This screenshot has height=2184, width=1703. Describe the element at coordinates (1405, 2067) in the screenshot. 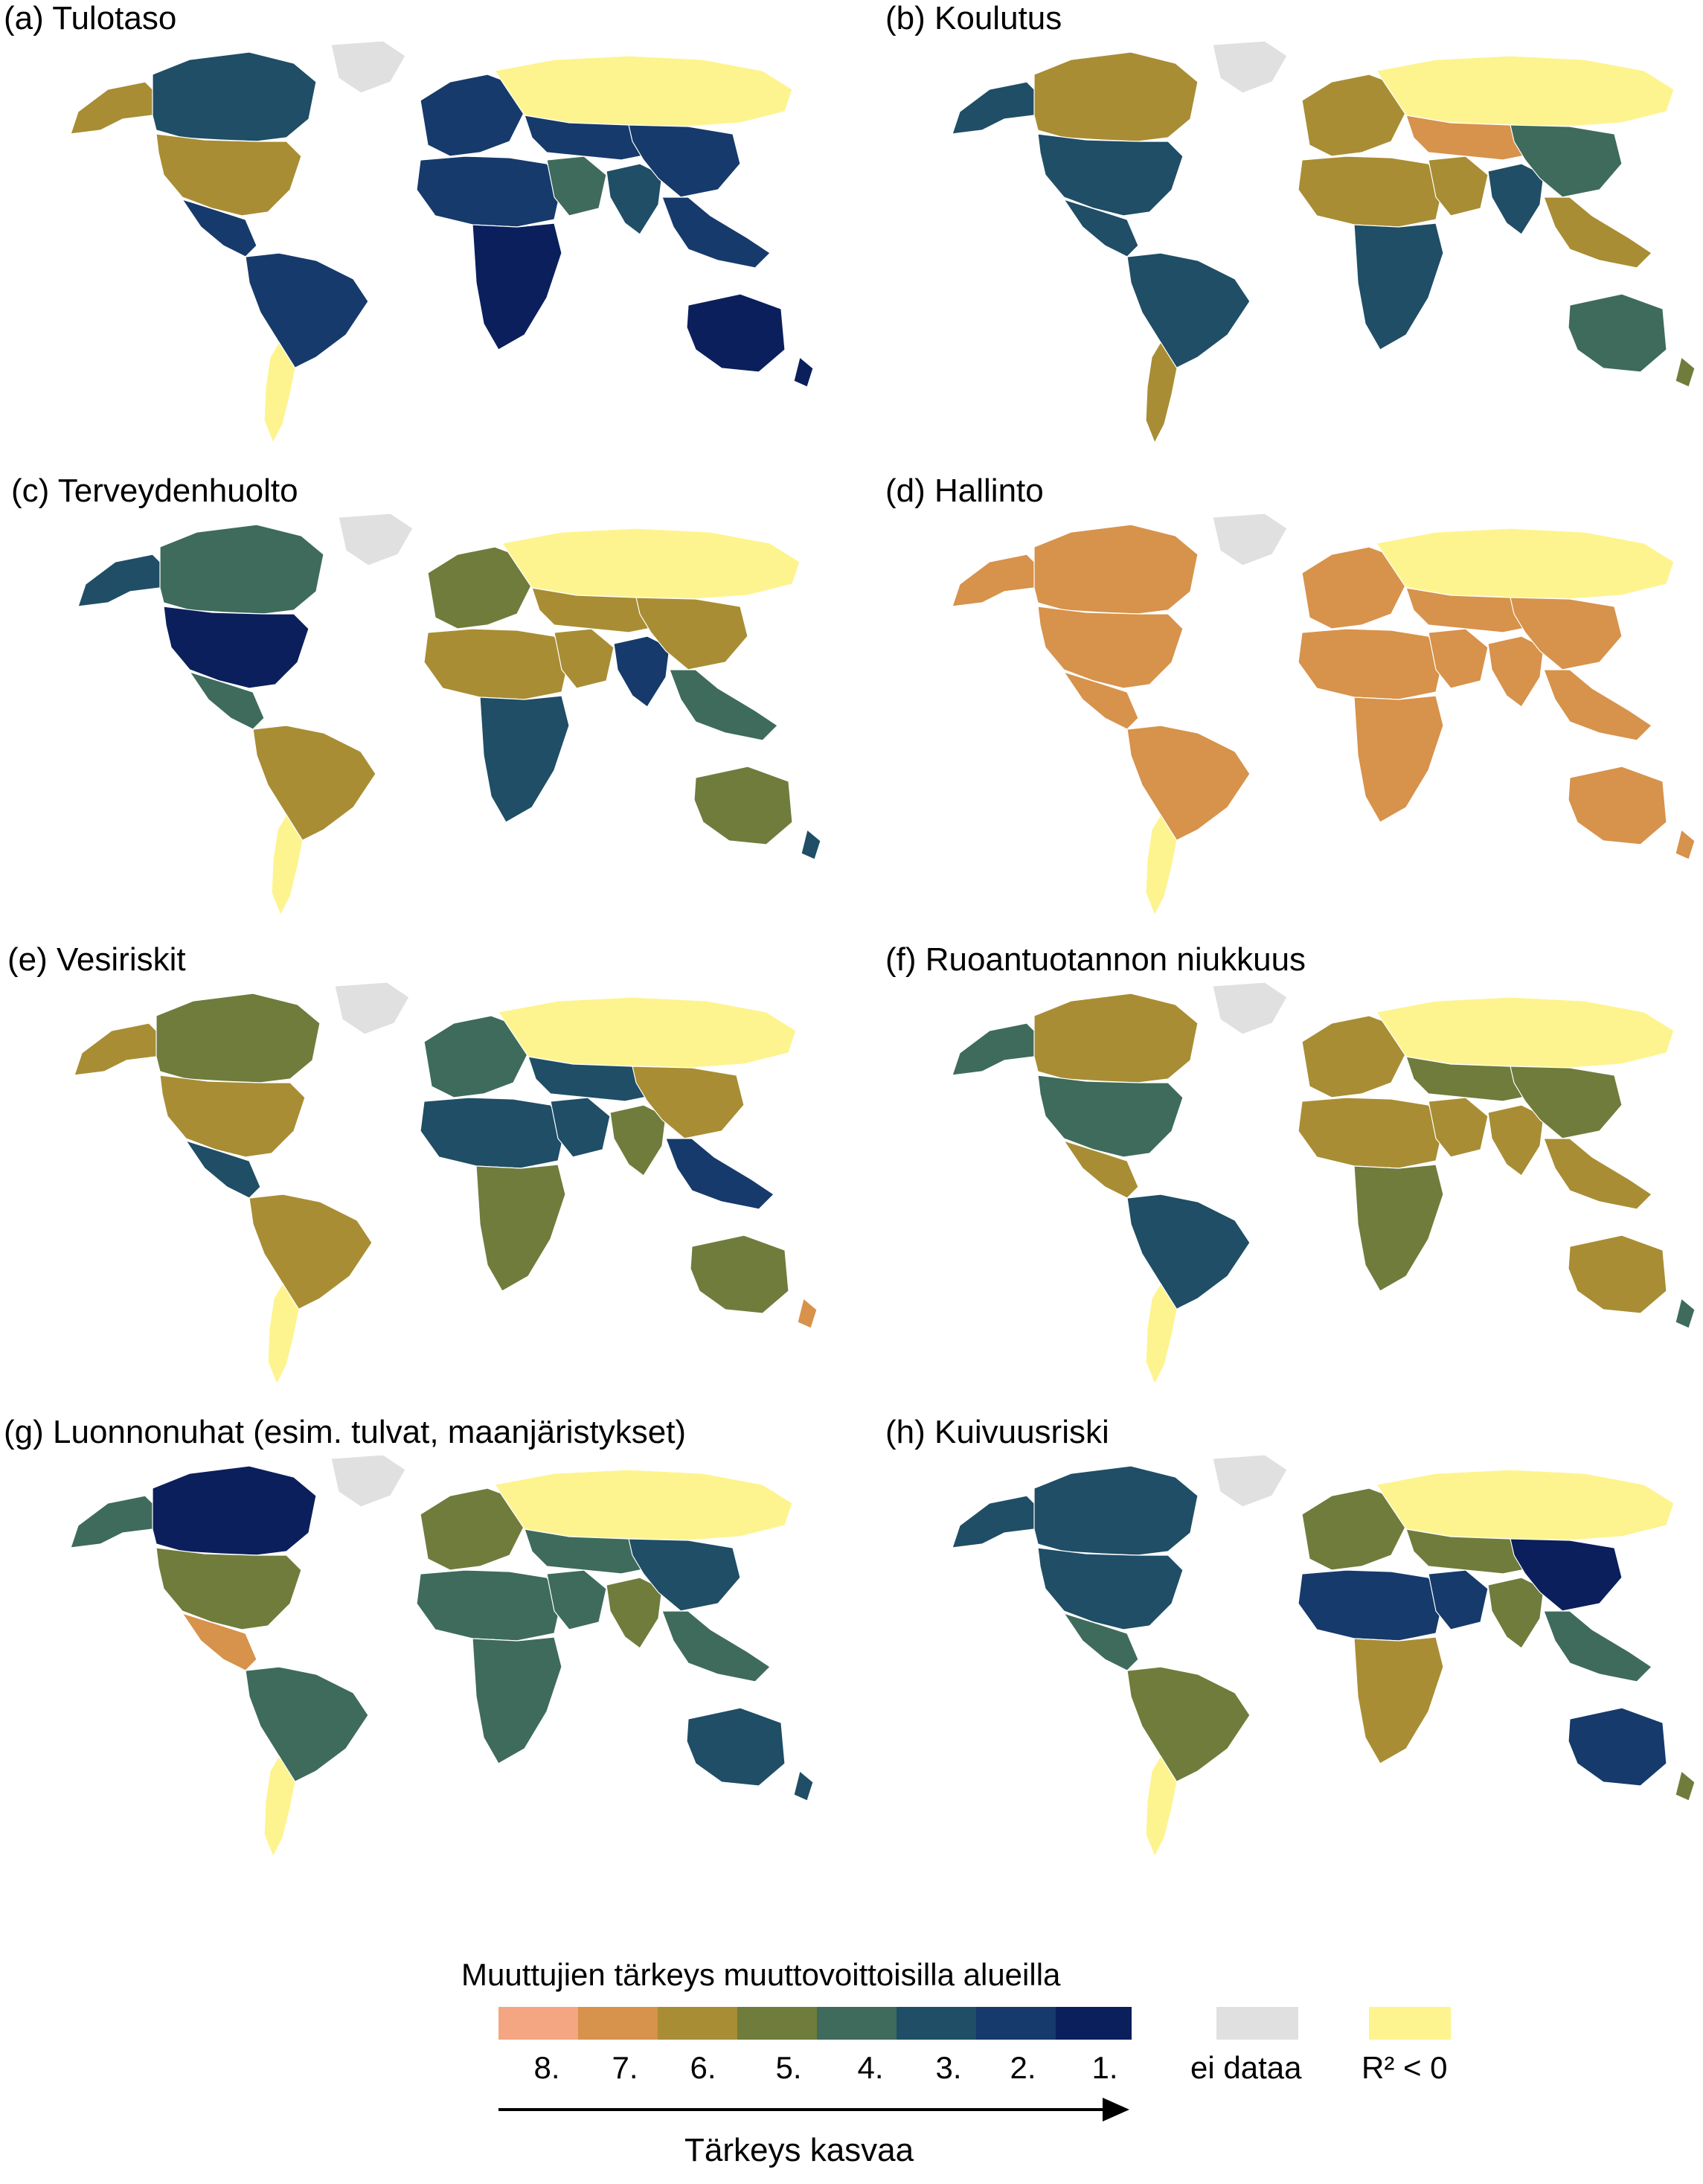

I see `legend-label-r2: R² < 0` at that location.